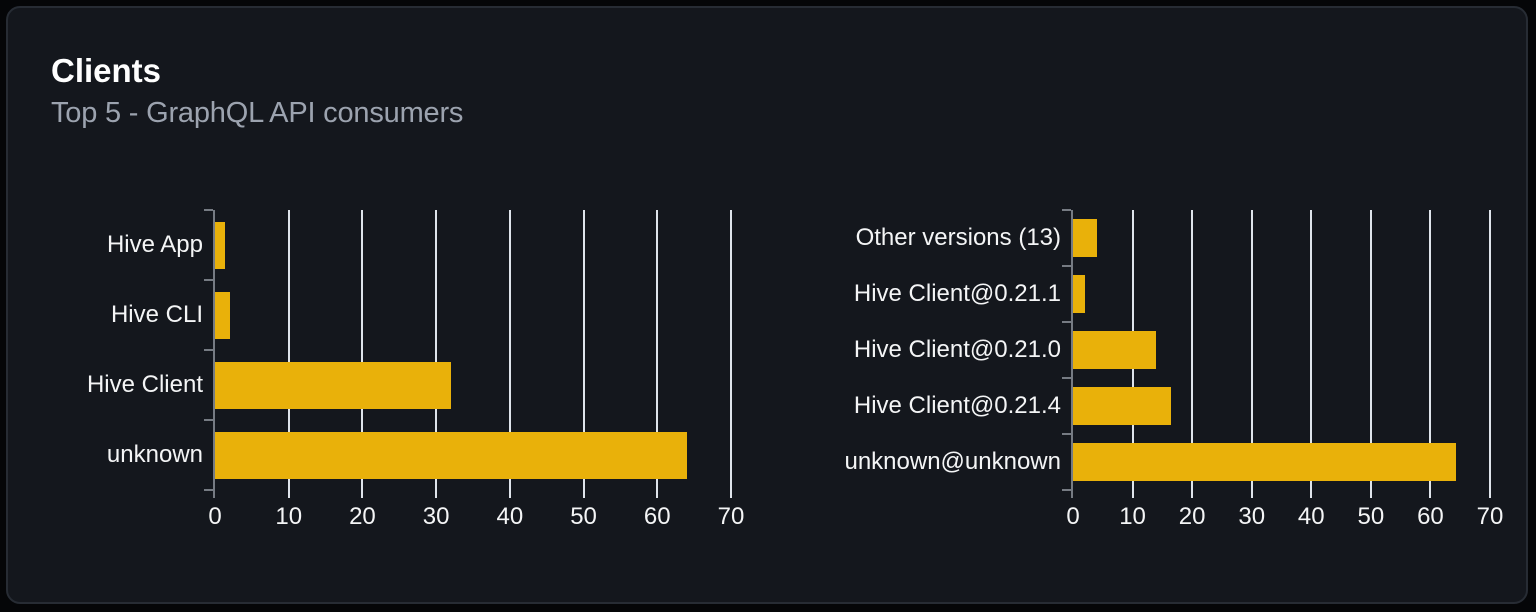  I want to click on category-label: Hive Client@0.21.4, so click(957, 405).